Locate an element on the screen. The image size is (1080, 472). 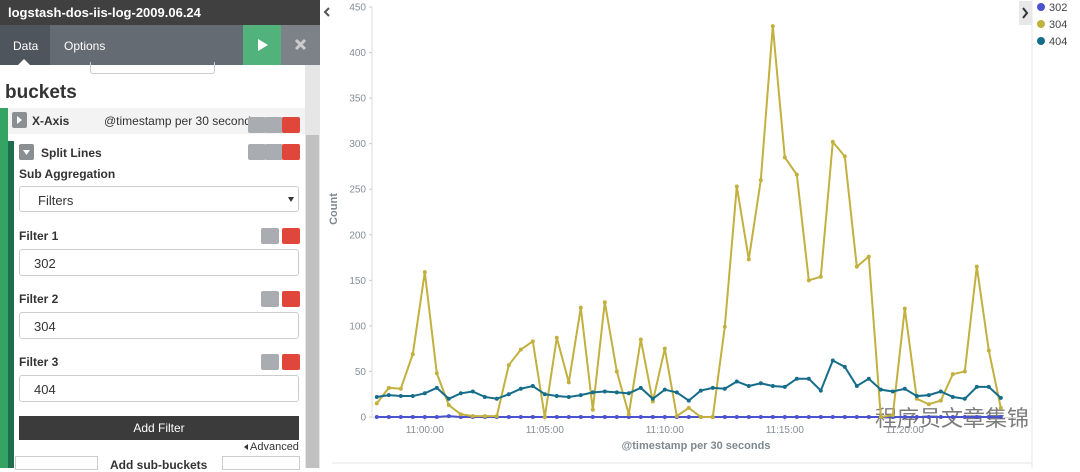
advanced-caret is located at coordinates (246, 447).